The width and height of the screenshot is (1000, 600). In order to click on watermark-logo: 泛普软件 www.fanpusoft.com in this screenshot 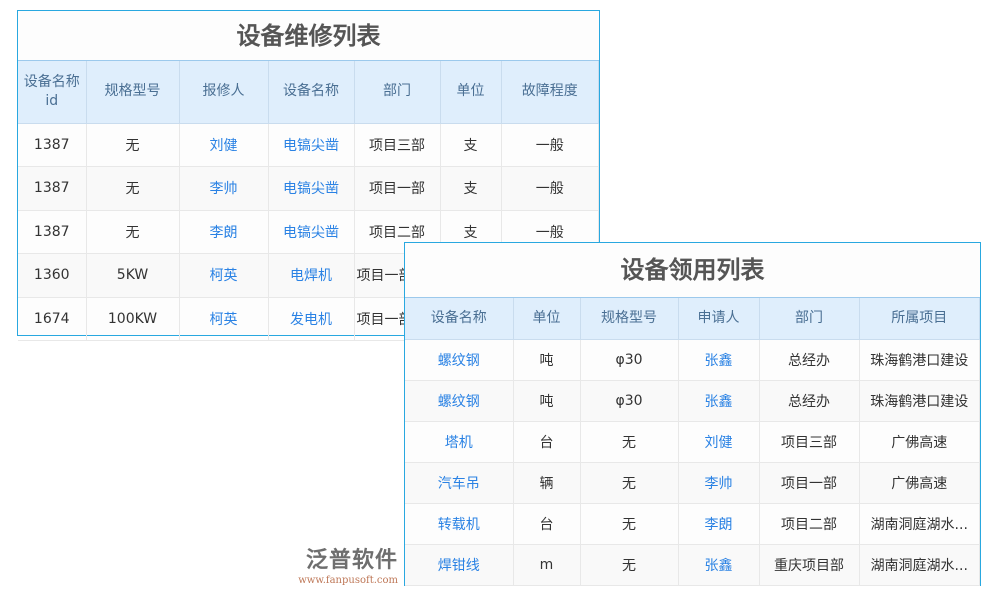, I will do `click(324, 567)`.